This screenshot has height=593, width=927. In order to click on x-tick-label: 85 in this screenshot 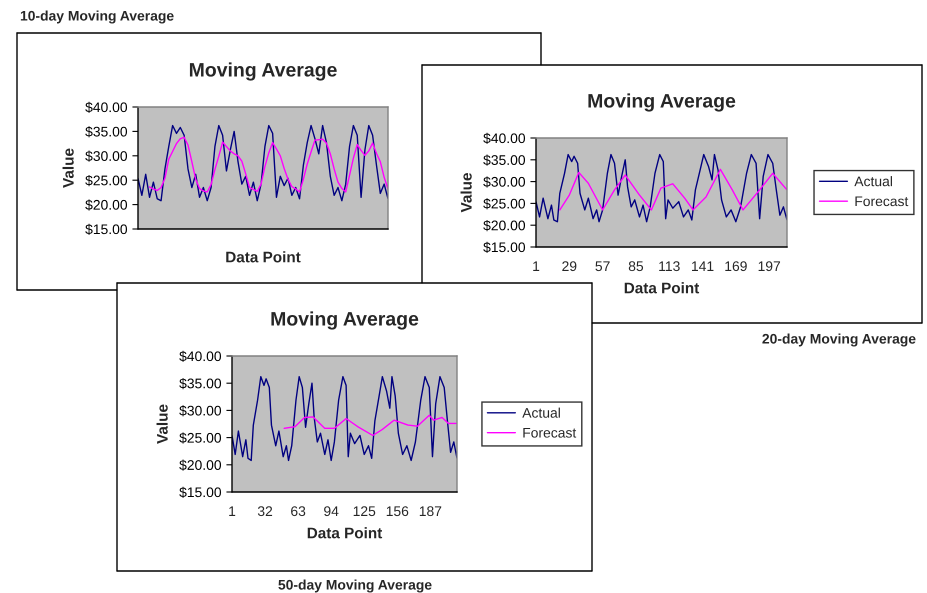, I will do `click(636, 266)`.